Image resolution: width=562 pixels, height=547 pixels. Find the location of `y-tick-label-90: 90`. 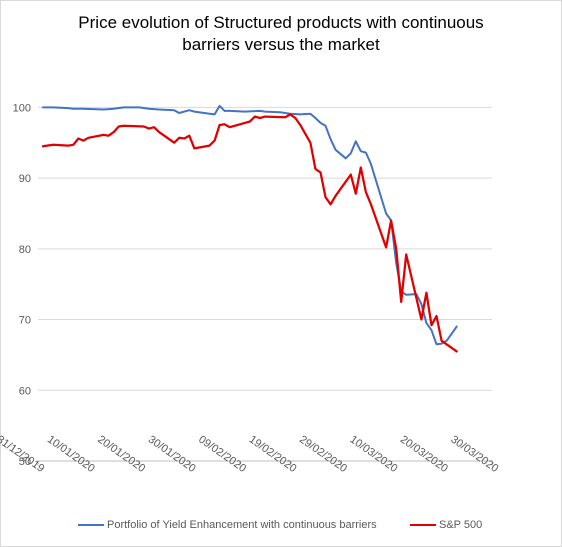

y-tick-label-90: 90 is located at coordinates (25, 179).